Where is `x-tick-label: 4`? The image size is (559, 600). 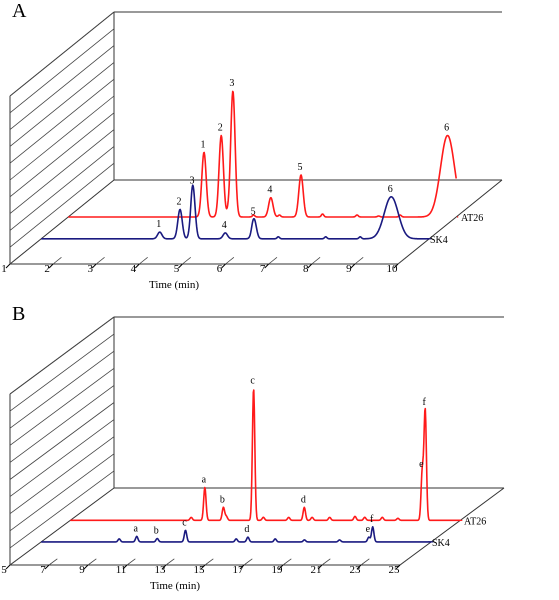
x-tick-label: 4 is located at coordinates (134, 269).